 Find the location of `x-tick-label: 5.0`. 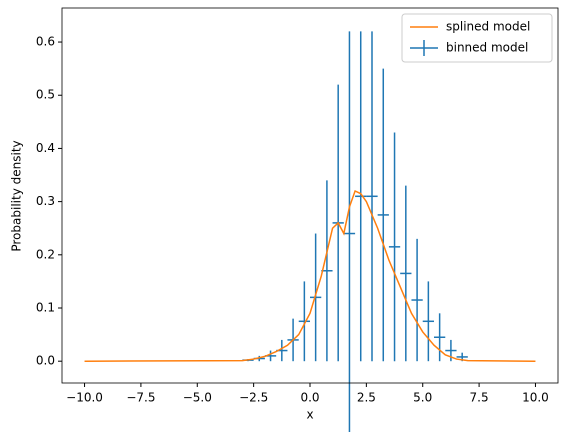

x-tick-label: 5.0 is located at coordinates (422, 398).